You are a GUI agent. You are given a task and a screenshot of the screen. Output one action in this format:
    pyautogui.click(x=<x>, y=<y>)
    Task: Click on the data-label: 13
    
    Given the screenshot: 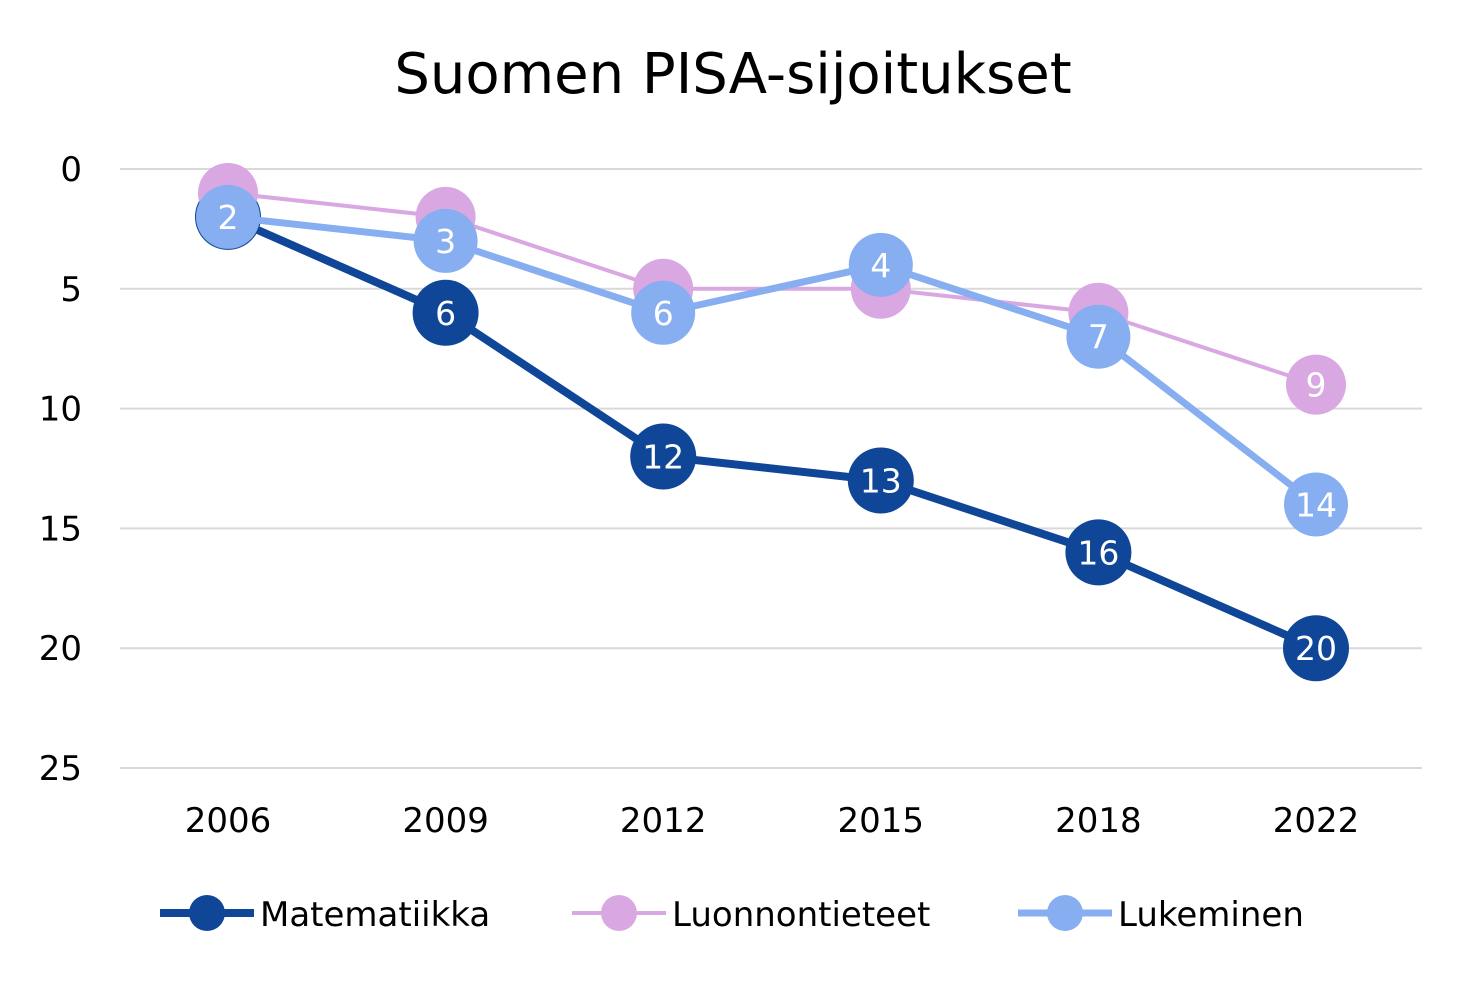 What is the action you would take?
    pyautogui.click(x=881, y=480)
    